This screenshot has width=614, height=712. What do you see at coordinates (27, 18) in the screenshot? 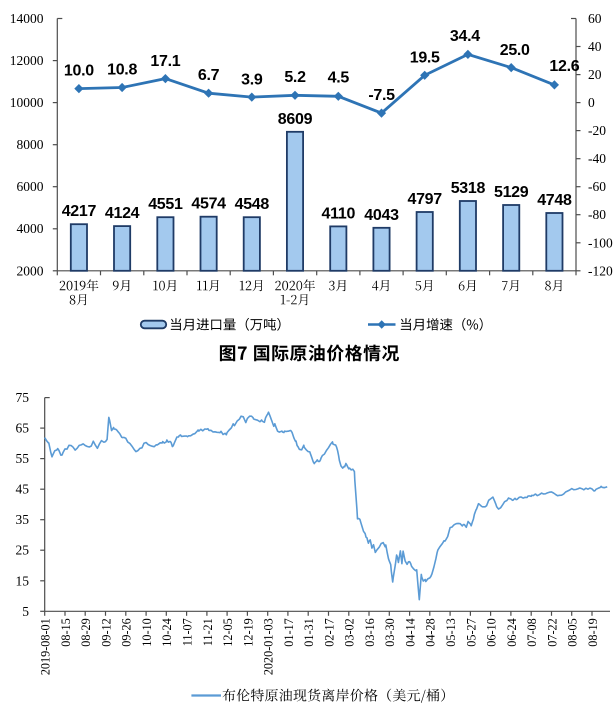
I see `svg-text: 14000` at bounding box center [27, 18].